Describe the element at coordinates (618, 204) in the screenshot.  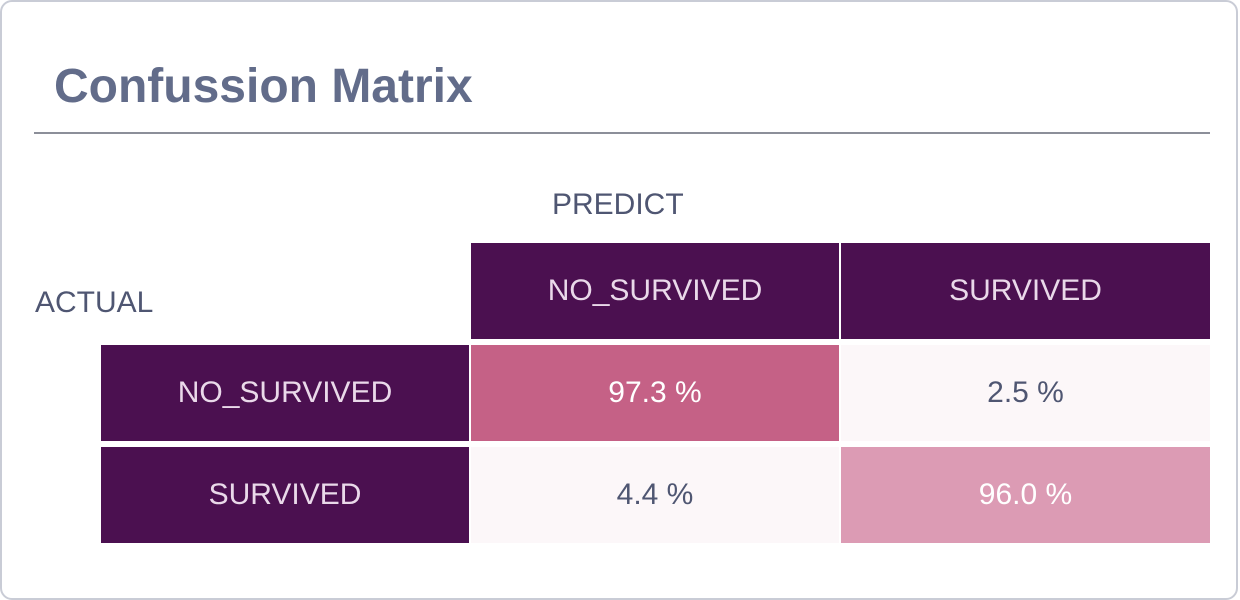
I see `predict-axis-label: PREDICT` at that location.